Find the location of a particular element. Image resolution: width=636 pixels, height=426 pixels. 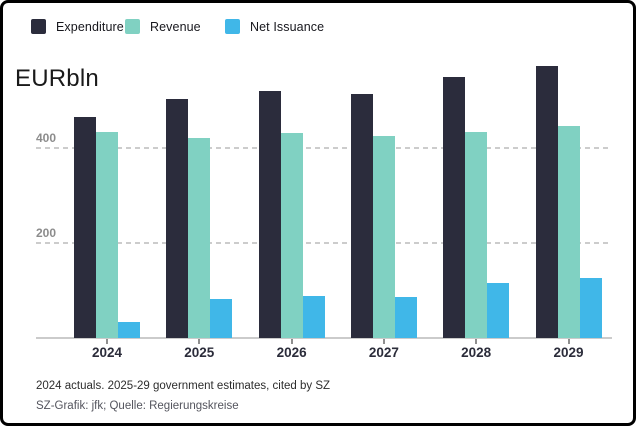

revenue-swatch-icon is located at coordinates (132, 26).